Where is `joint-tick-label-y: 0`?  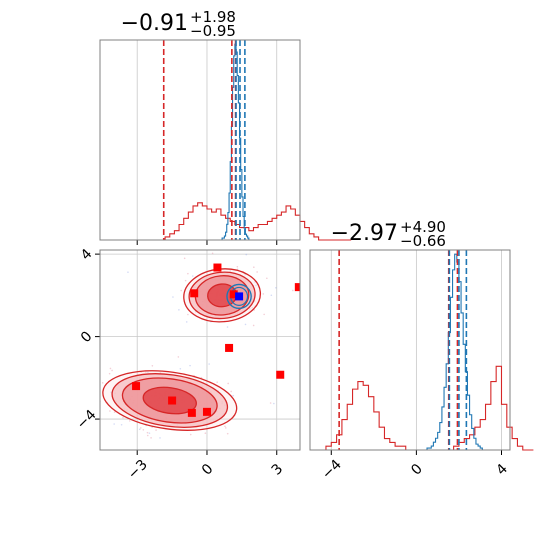
joint-tick-label-y: 0 is located at coordinates (87, 337).